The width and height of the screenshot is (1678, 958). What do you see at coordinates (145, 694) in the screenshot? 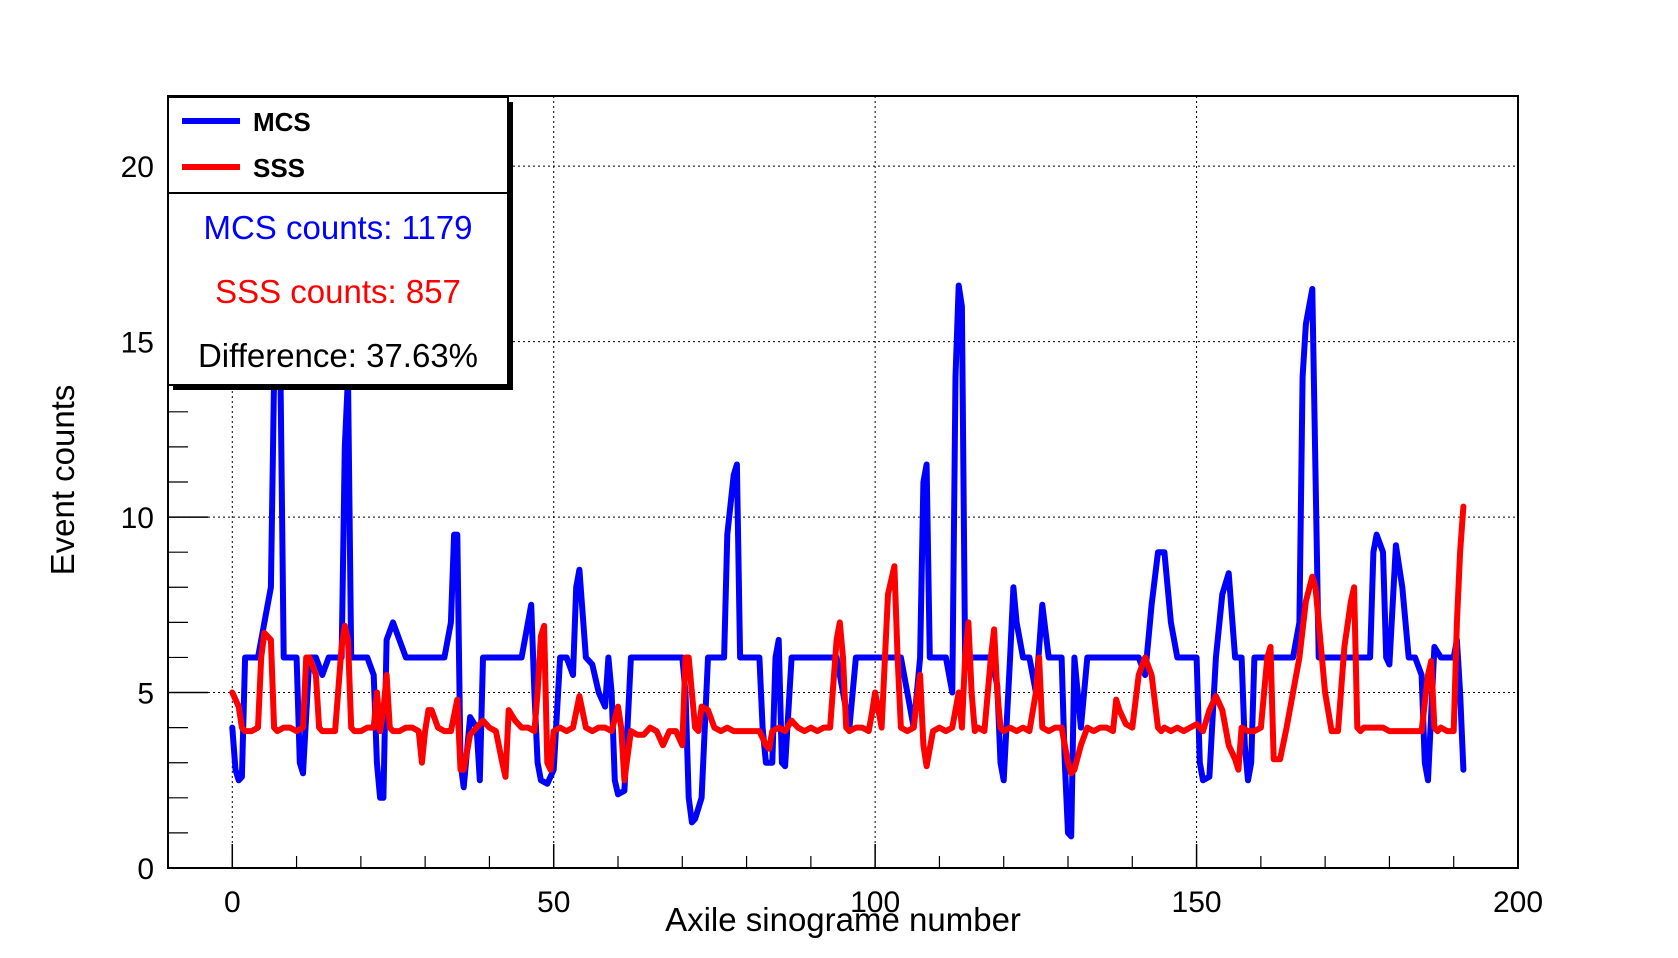
I see `y-tick-label: 5` at bounding box center [145, 694].